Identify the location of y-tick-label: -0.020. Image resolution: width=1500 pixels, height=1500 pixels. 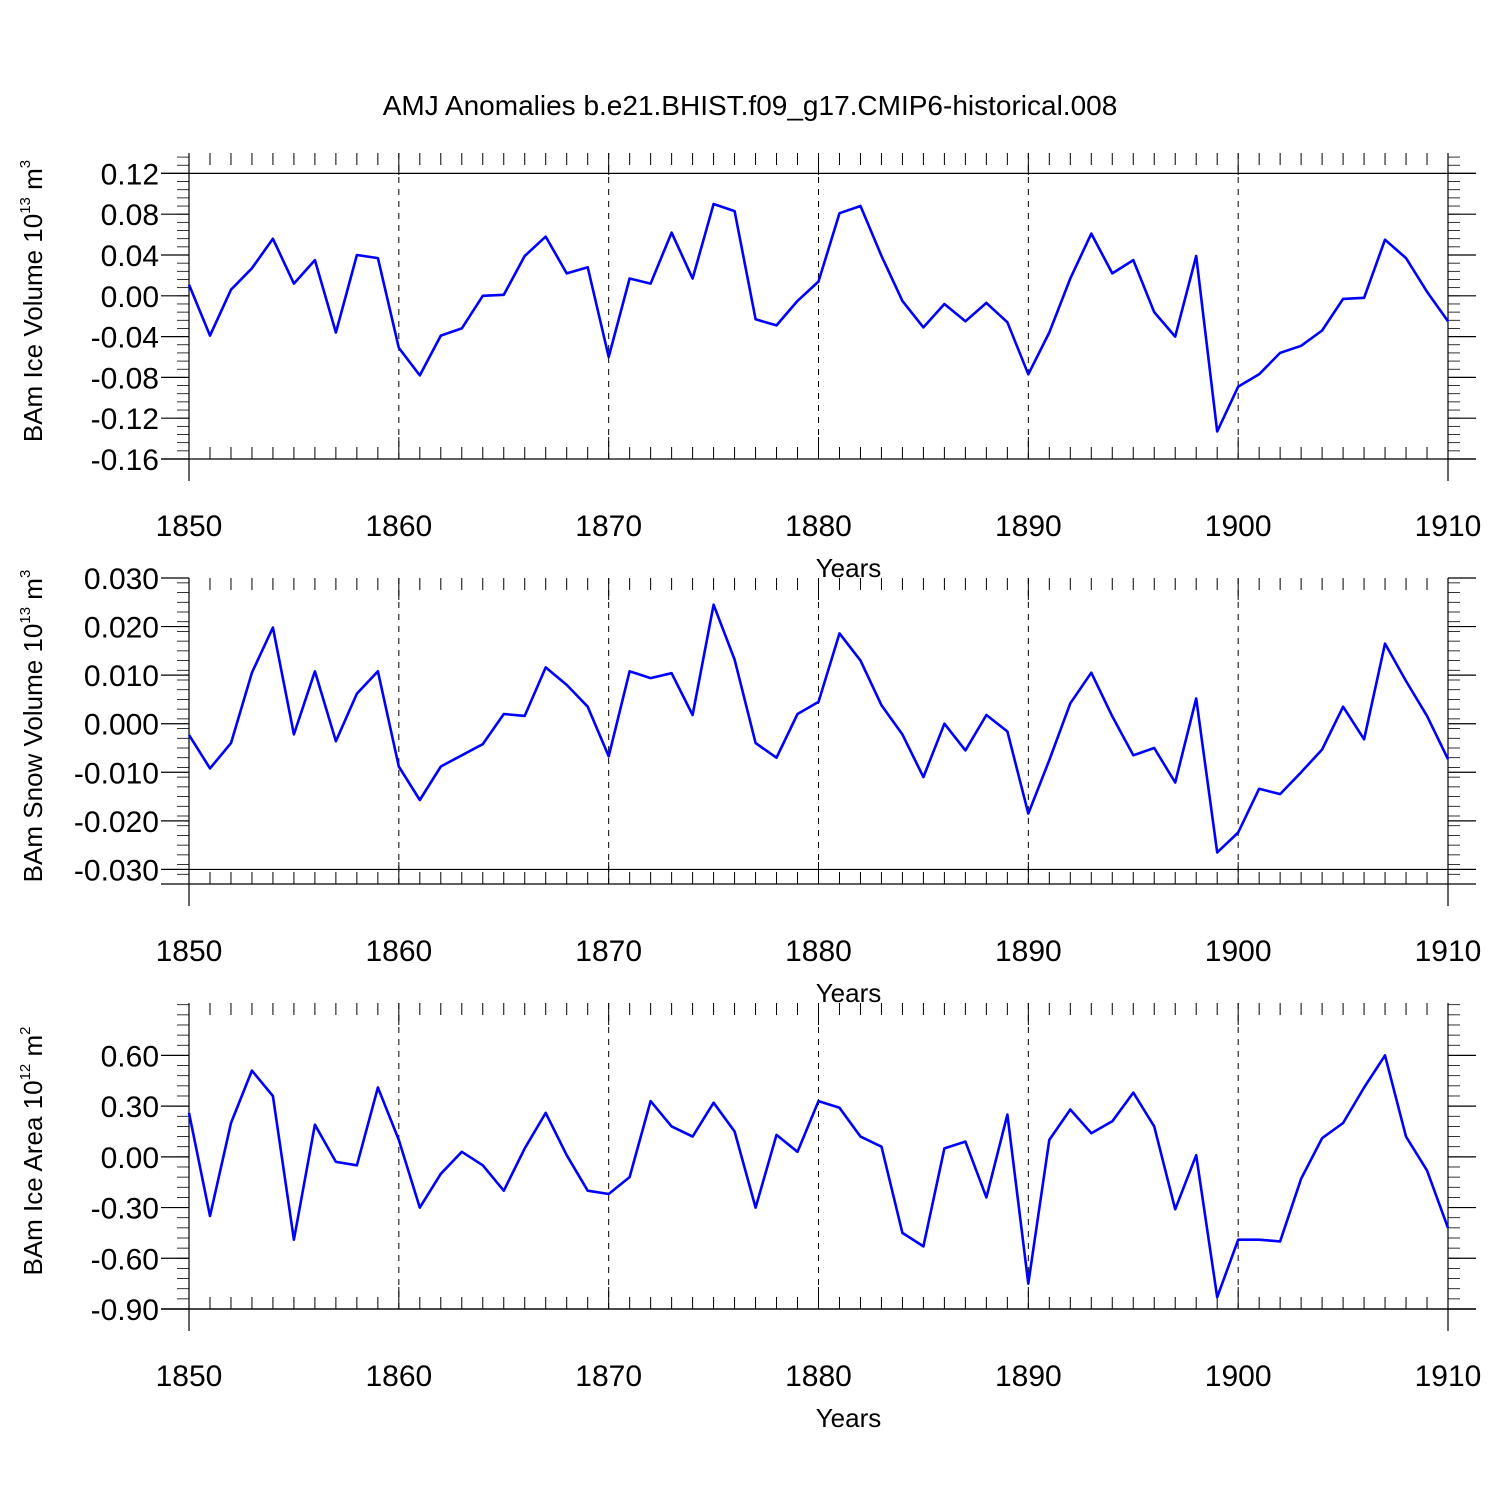
(116, 822).